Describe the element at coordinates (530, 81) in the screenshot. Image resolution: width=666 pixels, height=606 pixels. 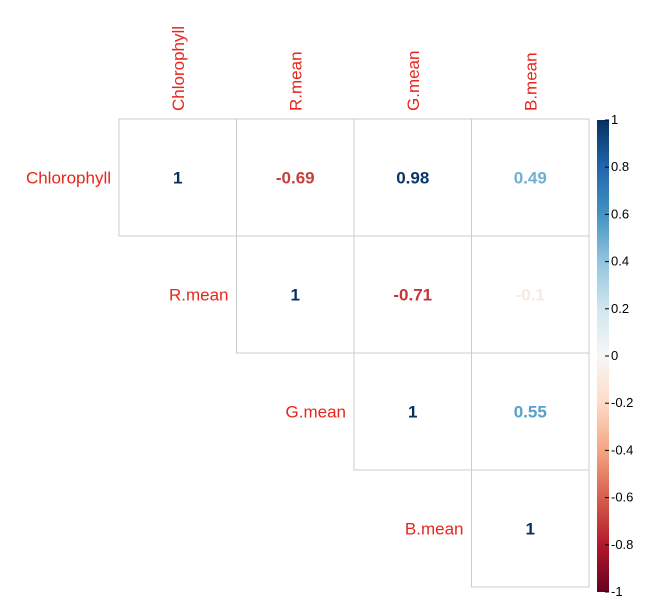
I see `column-label: B.mean` at that location.